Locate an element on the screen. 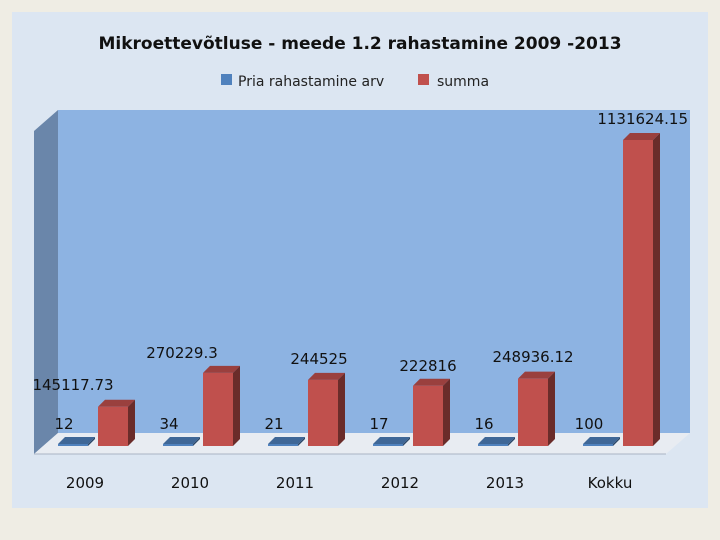 The image size is (720, 540). x-tick-label-2010: 2010 is located at coordinates (190, 483).